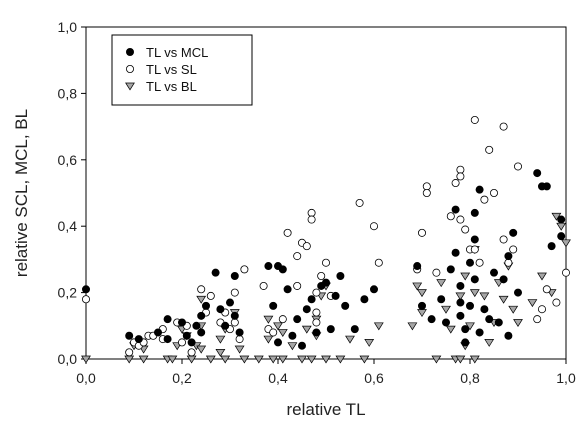 The width and height of the screenshot is (587, 431). I want to click on y-tick-label: 0,0, so click(68, 359).